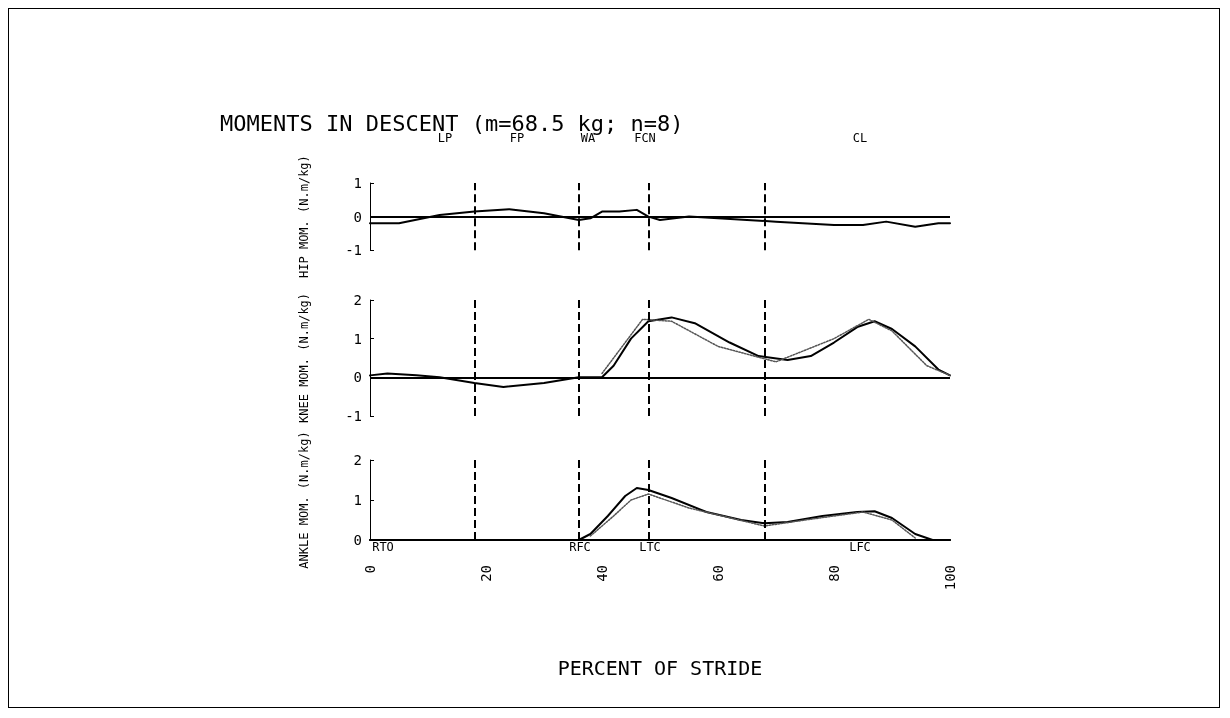 The image size is (1230, 718). What do you see at coordinates (304, 500) in the screenshot?
I see `y-axis-title: ANKLE MOM. (N.m/kg)` at bounding box center [304, 500].